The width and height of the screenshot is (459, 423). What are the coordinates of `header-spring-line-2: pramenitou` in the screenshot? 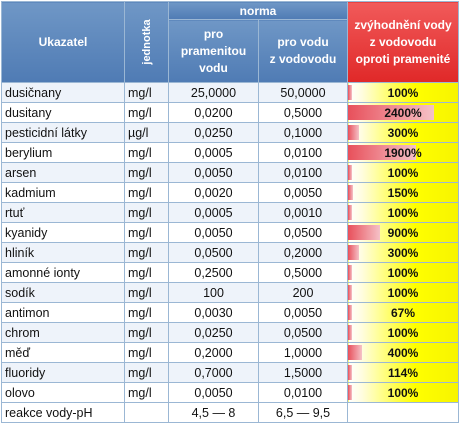 It's located at (213, 50).